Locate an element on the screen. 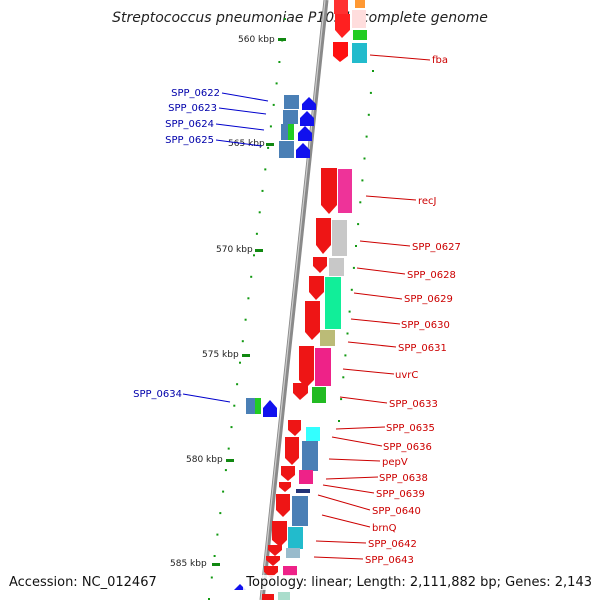  gene-block-fba is located at coordinates (359, 53).